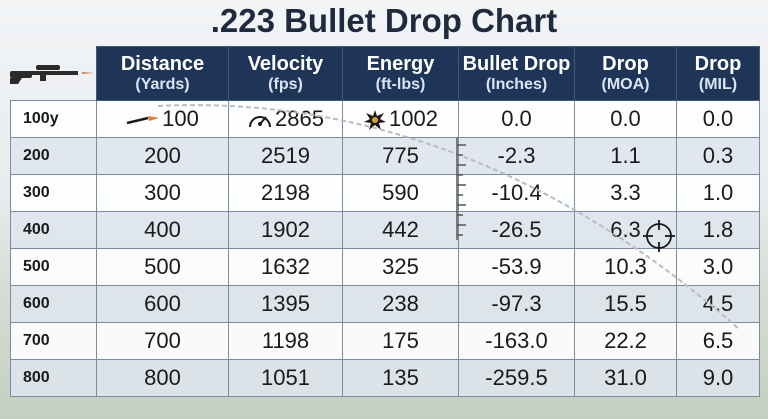 This screenshot has width=768, height=419. I want to click on bullet-drop-cell: -259.5, so click(516, 378).